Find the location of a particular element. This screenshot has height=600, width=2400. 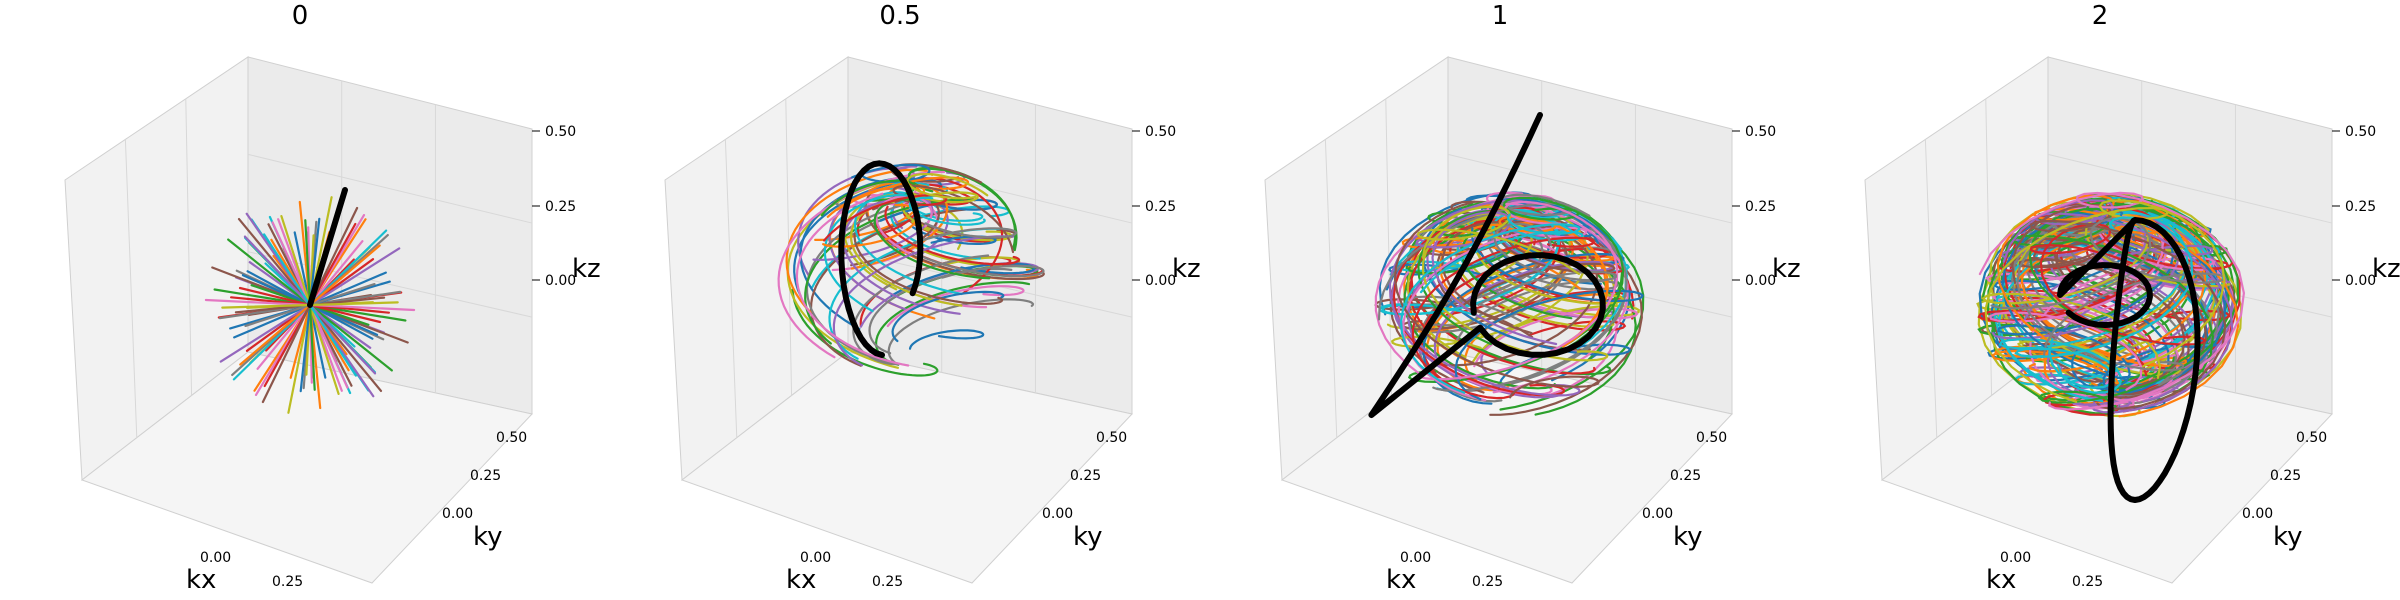

panel-title: 1 is located at coordinates (1500, 16).